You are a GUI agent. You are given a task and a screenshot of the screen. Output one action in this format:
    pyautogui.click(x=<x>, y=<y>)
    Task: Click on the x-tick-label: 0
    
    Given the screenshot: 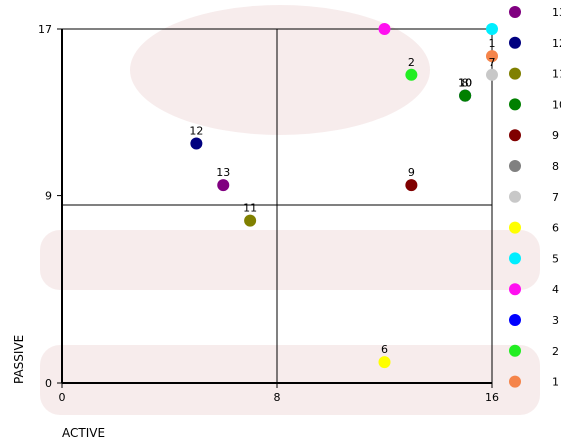 What is the action you would take?
    pyautogui.click(x=62, y=397)
    